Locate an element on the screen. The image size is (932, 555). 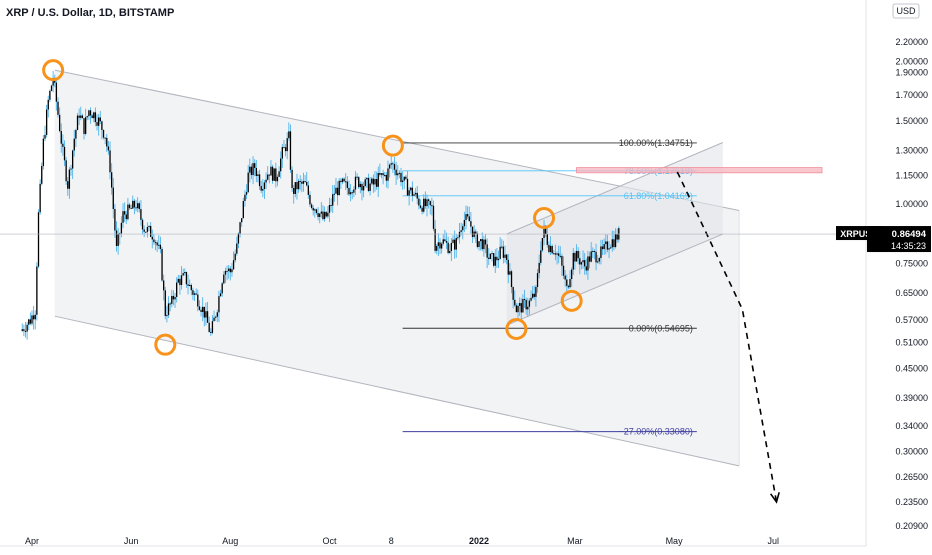
y-tick-label: 1.00000 is located at coordinates (911, 204).